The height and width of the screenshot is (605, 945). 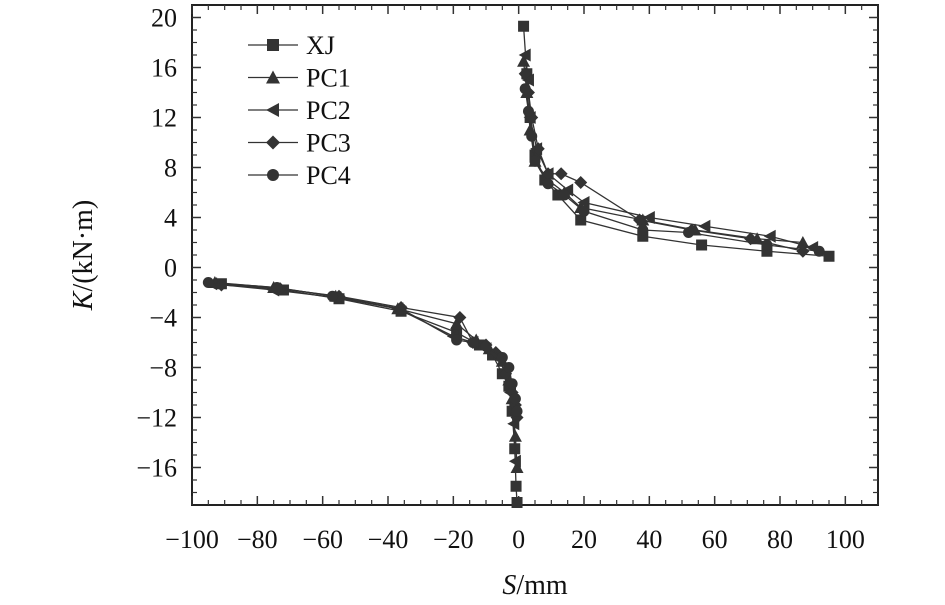 I want to click on x-tick-label: 40, so click(x=649, y=539).